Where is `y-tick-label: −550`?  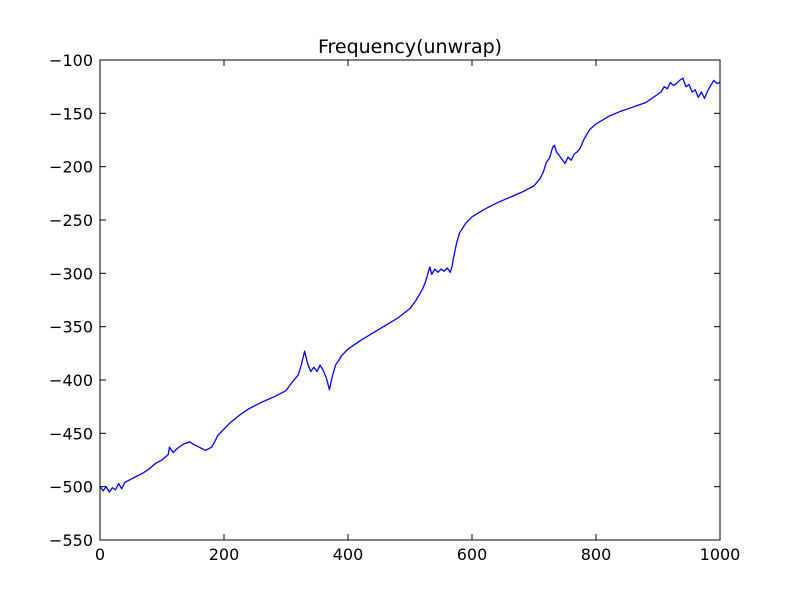
y-tick-label: −550 is located at coordinates (71, 540).